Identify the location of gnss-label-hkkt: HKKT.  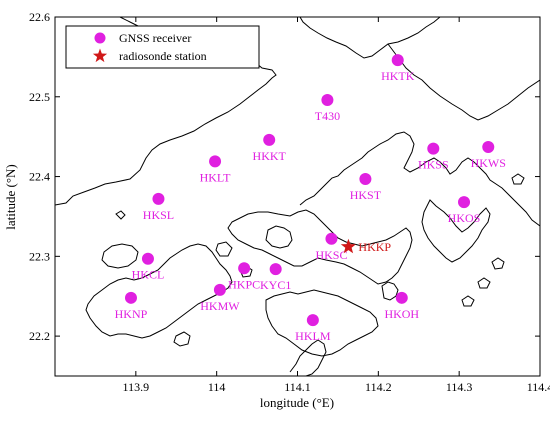
(270, 156).